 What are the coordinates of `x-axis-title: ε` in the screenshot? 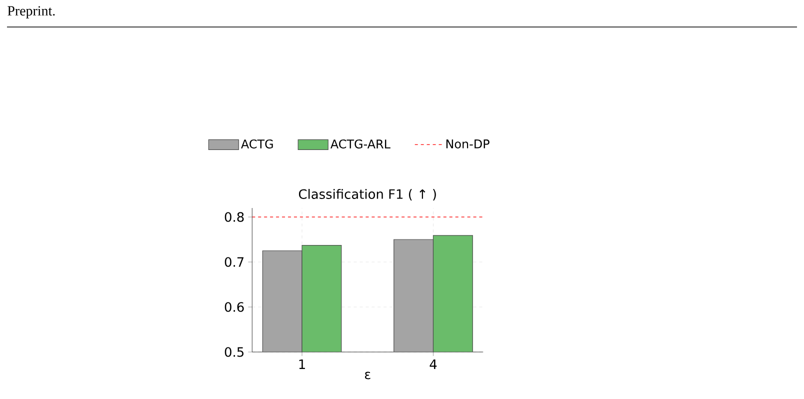 It's located at (367, 376).